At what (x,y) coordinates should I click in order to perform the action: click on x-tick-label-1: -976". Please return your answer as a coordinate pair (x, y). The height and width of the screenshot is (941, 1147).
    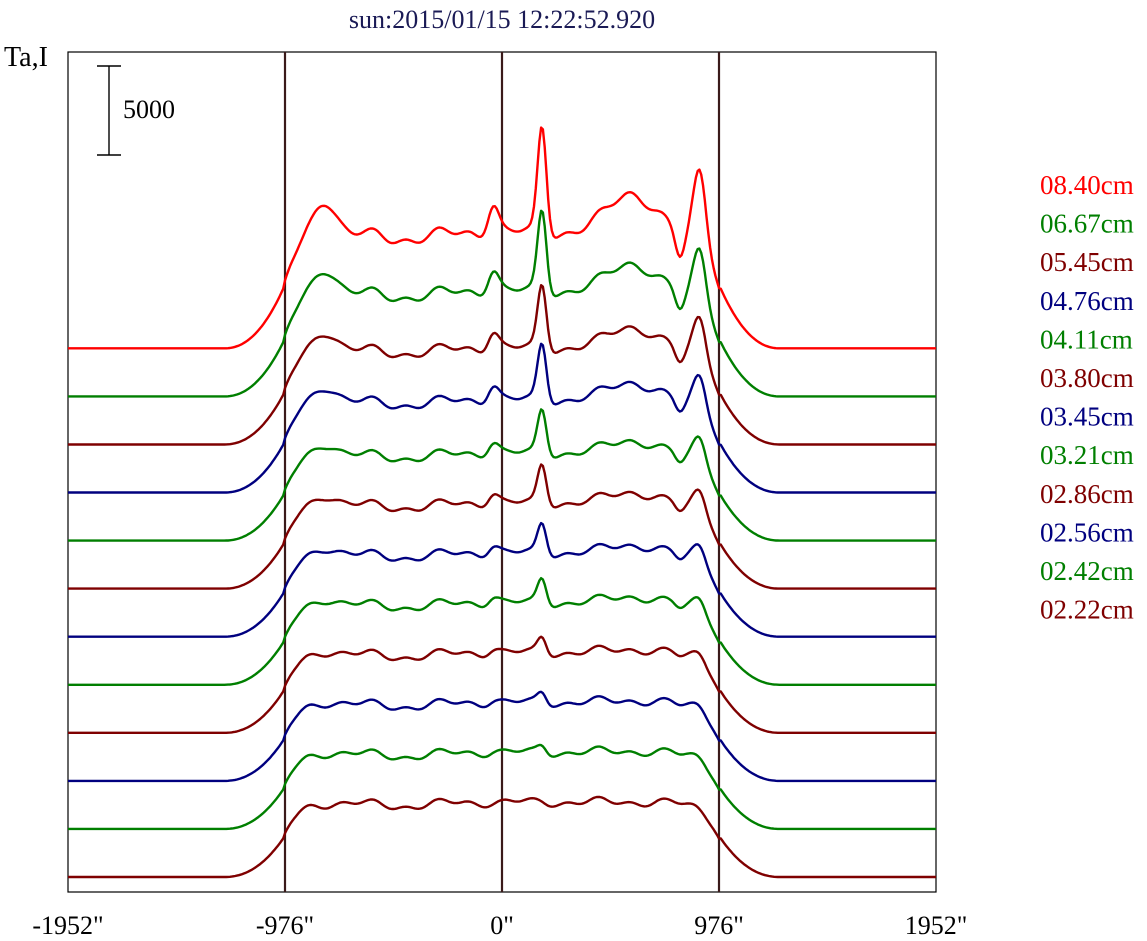
    Looking at the image, I should click on (285, 925).